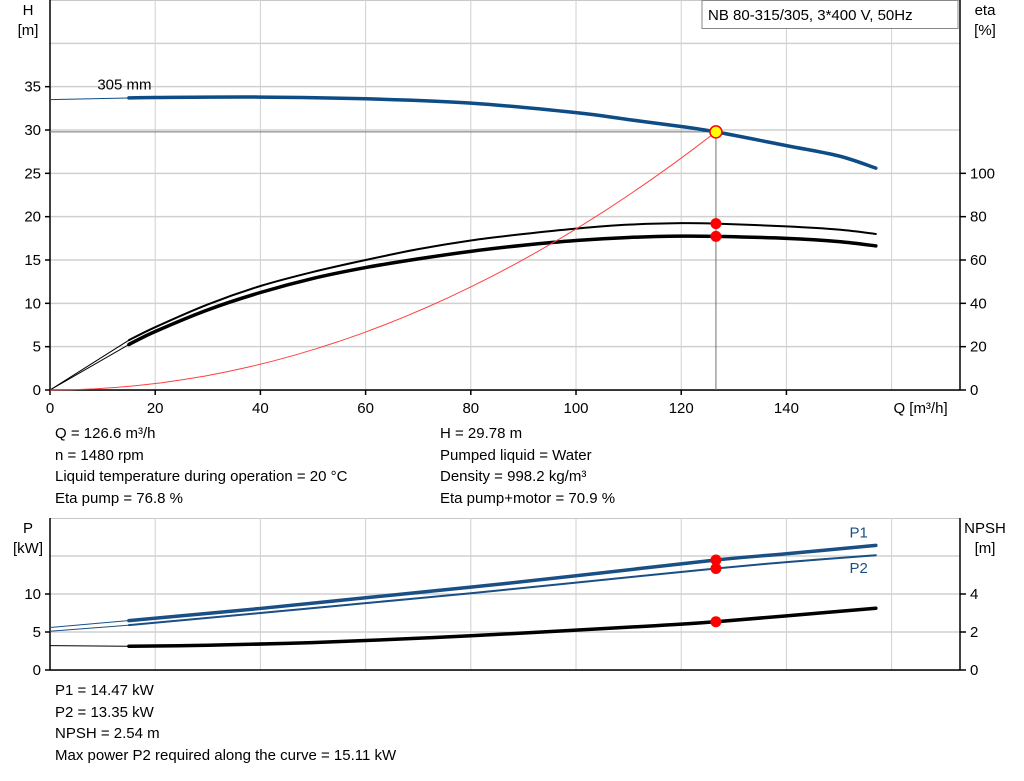 This screenshot has height=781, width=1024. Describe the element at coordinates (32, 130) in the screenshot. I see `qh-left-tick-label: 30` at that location.